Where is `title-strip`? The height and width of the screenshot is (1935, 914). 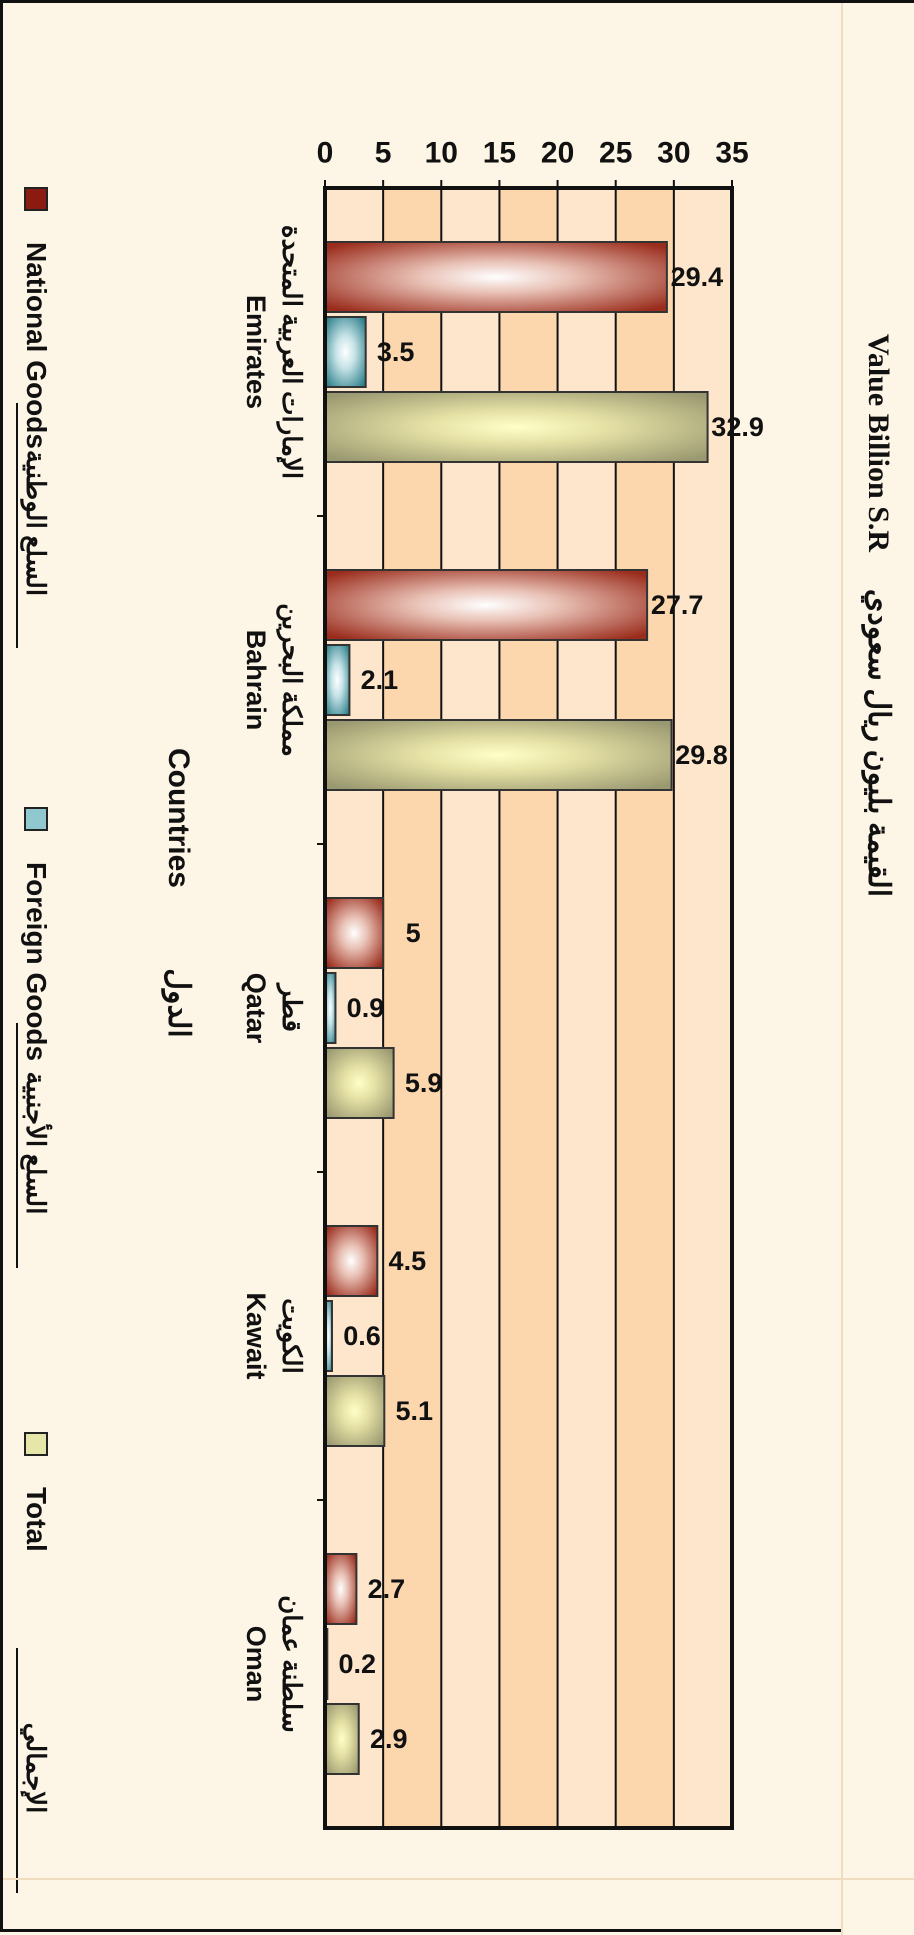
title-strip is located at coordinates (878, 969).